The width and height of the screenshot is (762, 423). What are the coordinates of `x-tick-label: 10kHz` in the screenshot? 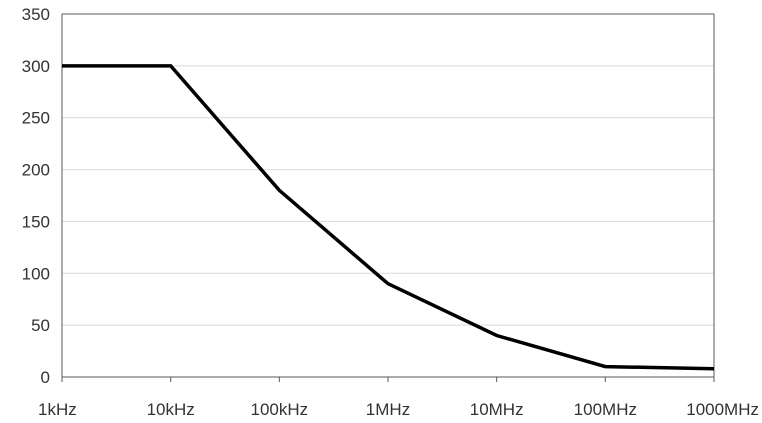 It's located at (171, 409).